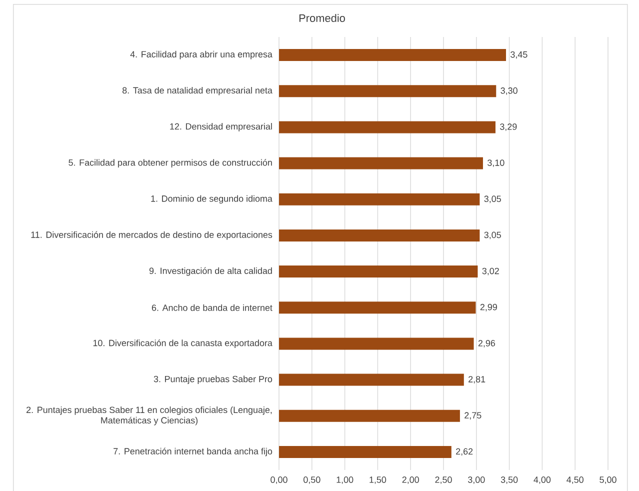 This screenshot has width=639, height=491. What do you see at coordinates (201, 55) in the screenshot?
I see `y-tick-label: 4. Facilidad para abrir una empresa` at bounding box center [201, 55].